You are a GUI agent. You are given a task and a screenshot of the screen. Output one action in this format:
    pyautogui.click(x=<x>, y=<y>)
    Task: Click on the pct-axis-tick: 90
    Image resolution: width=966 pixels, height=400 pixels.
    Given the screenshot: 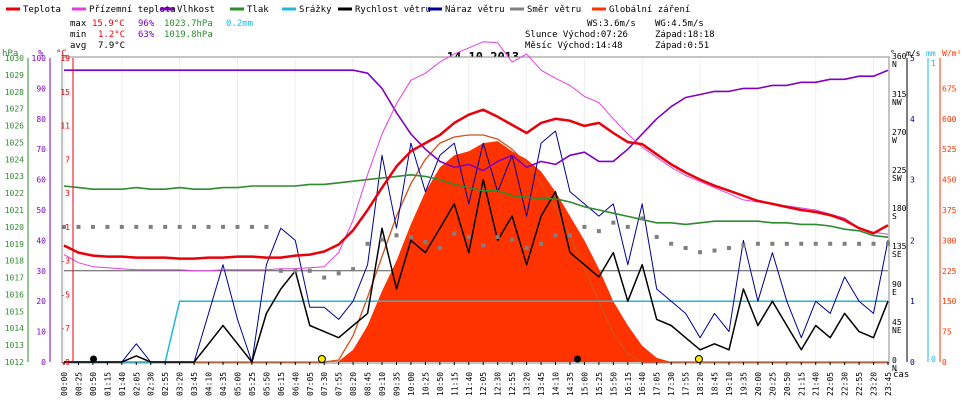 What is the action you would take?
    pyautogui.click(x=41, y=88)
    